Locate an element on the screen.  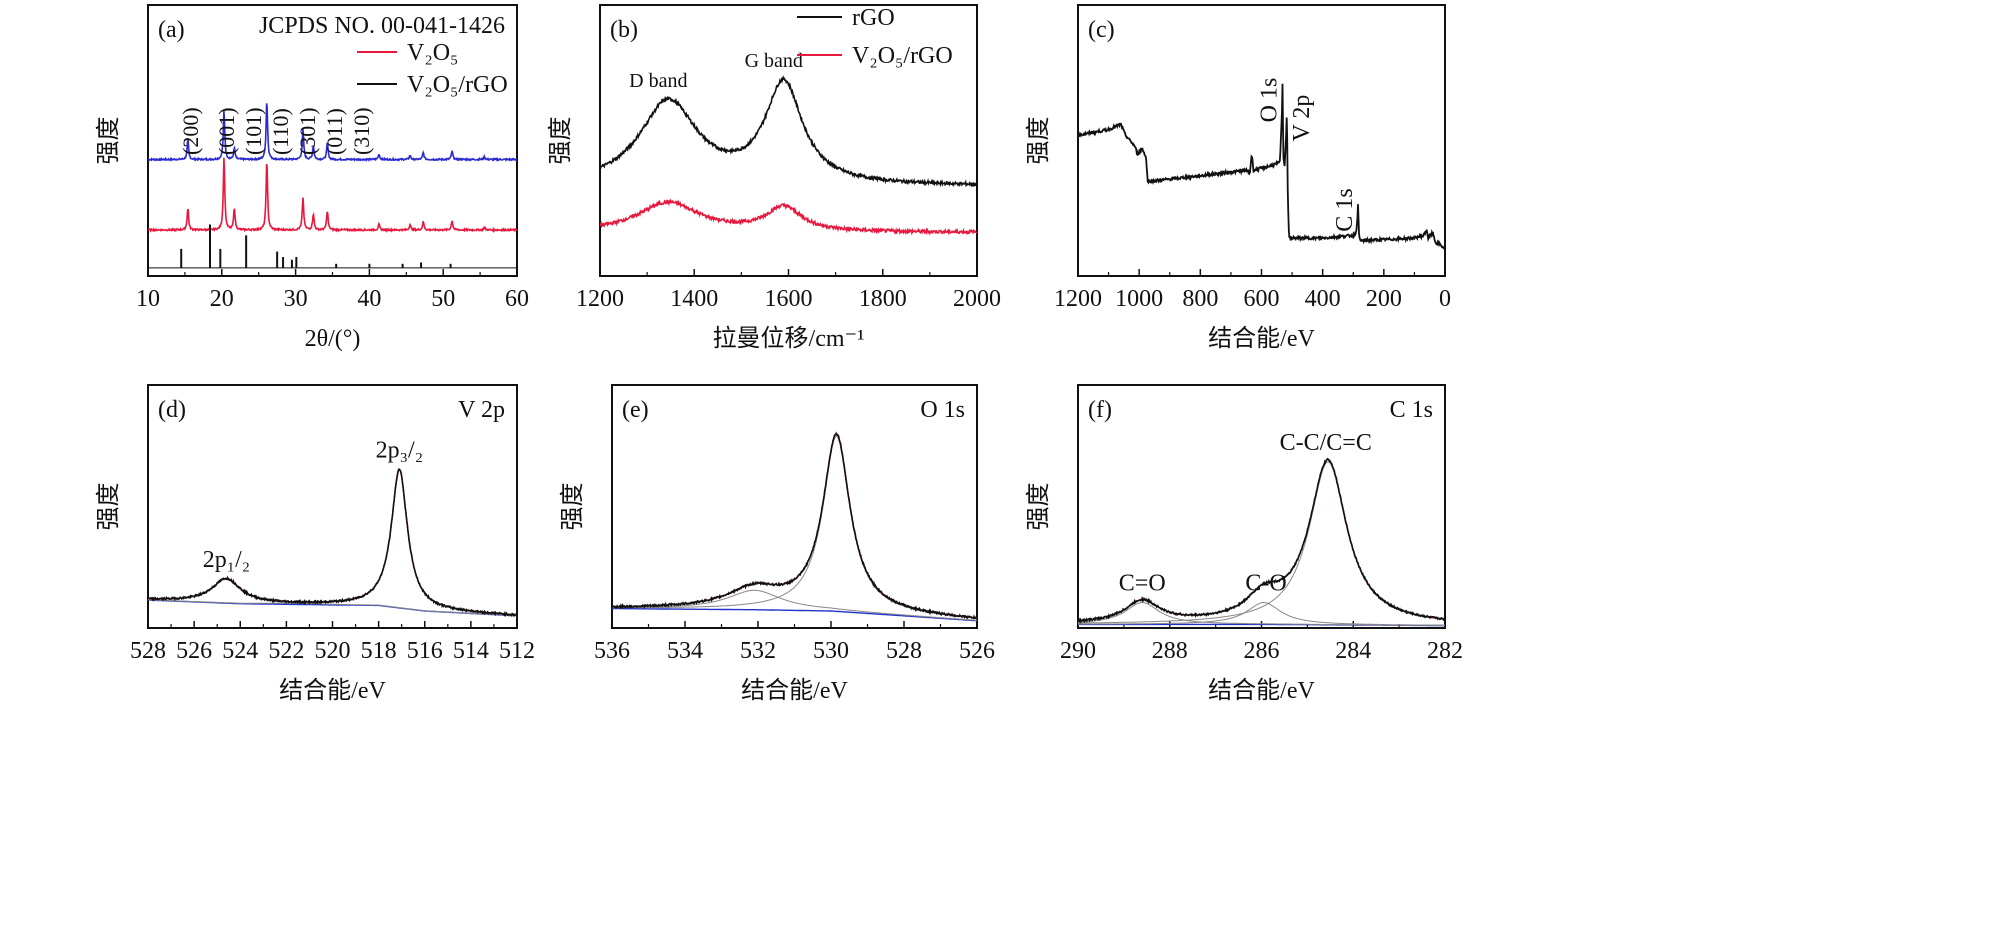
x-tick-label: 60 is located at coordinates (517, 299).